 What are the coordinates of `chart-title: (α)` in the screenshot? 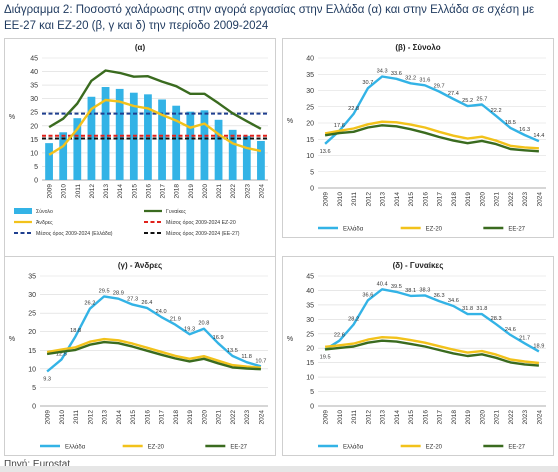 It's located at (140, 47).